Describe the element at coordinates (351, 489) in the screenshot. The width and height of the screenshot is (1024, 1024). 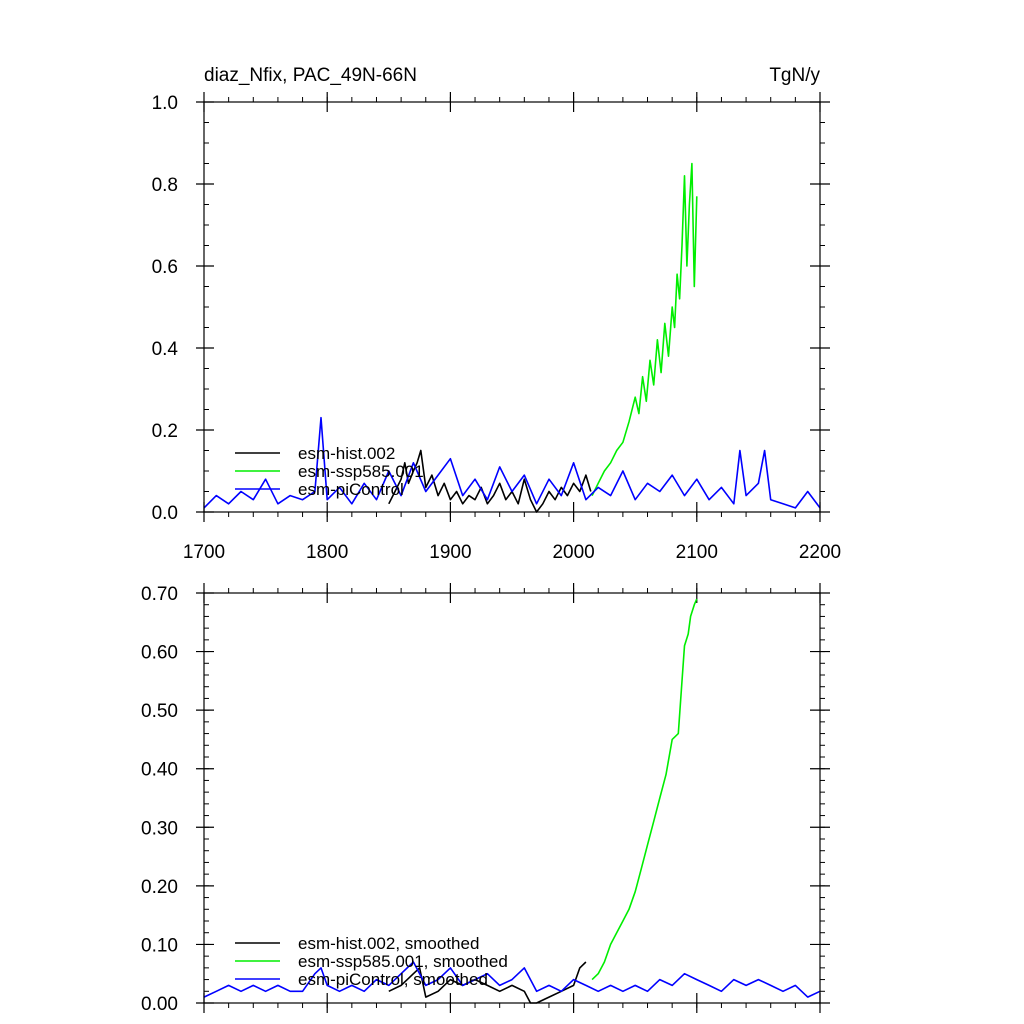
I see `legend-label-2: esm-piControl` at that location.